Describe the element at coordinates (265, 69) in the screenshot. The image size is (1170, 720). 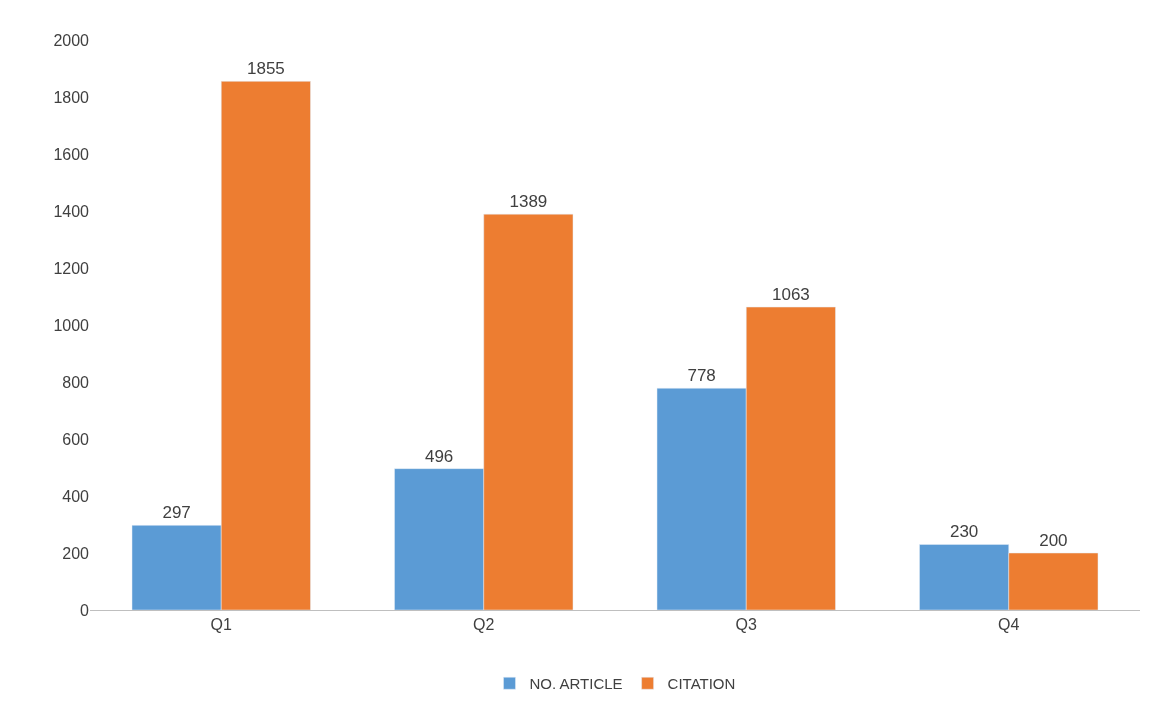
I see `data-label: 1855` at that location.